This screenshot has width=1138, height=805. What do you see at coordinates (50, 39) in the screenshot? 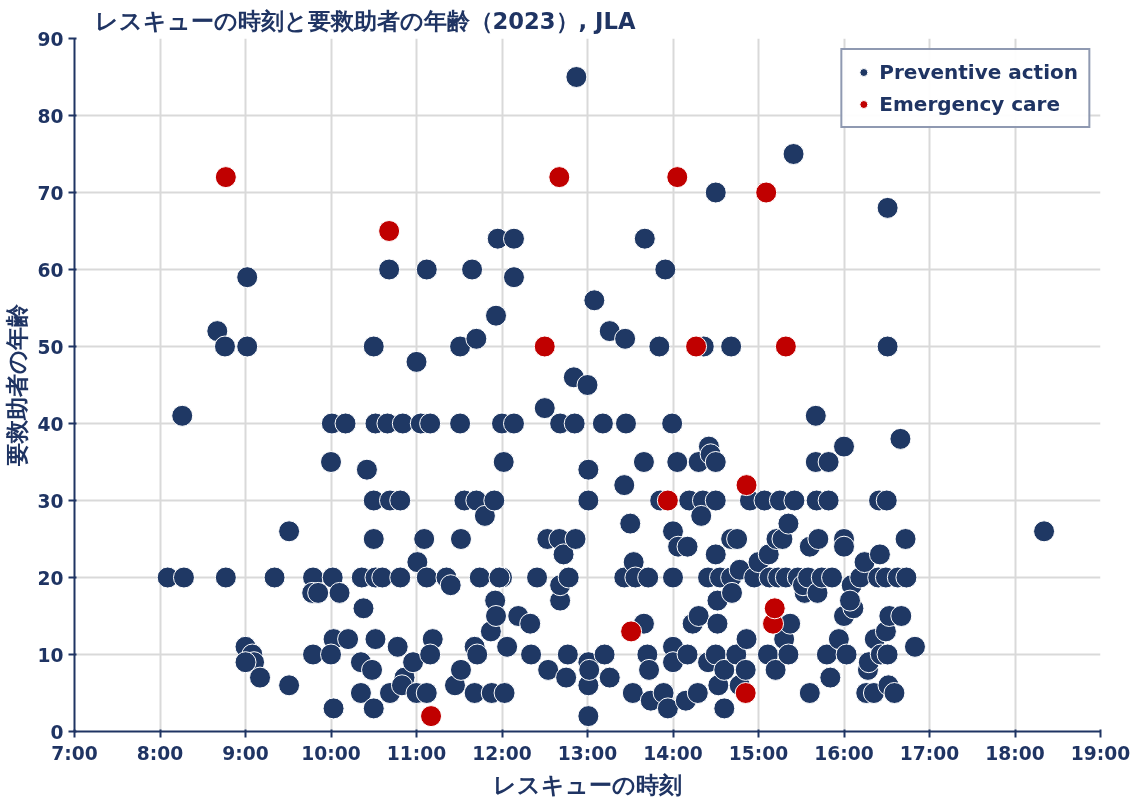
I see `y-tick-label: 90` at bounding box center [50, 39].